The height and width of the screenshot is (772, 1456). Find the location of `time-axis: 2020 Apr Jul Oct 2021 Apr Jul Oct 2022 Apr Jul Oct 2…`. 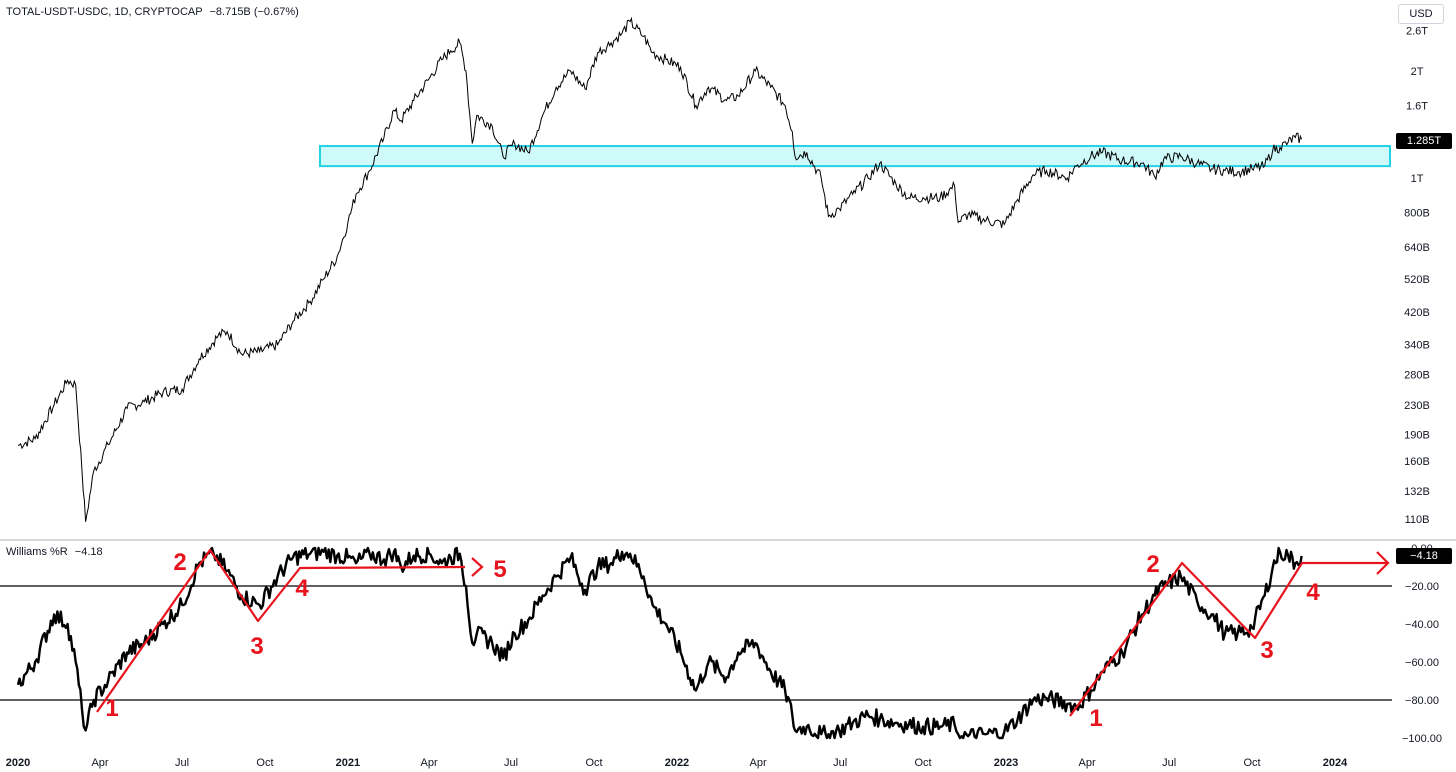

time-axis: 2020 Apr Jul Oct 2021 Apr Jul Oct 2022 Apr Jul Oct 2… is located at coordinates (677, 763).